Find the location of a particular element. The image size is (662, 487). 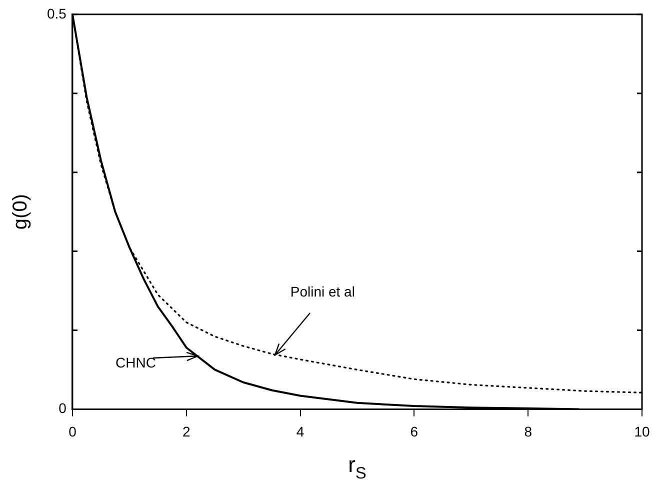

x-tick-label: 2 is located at coordinates (186, 431).